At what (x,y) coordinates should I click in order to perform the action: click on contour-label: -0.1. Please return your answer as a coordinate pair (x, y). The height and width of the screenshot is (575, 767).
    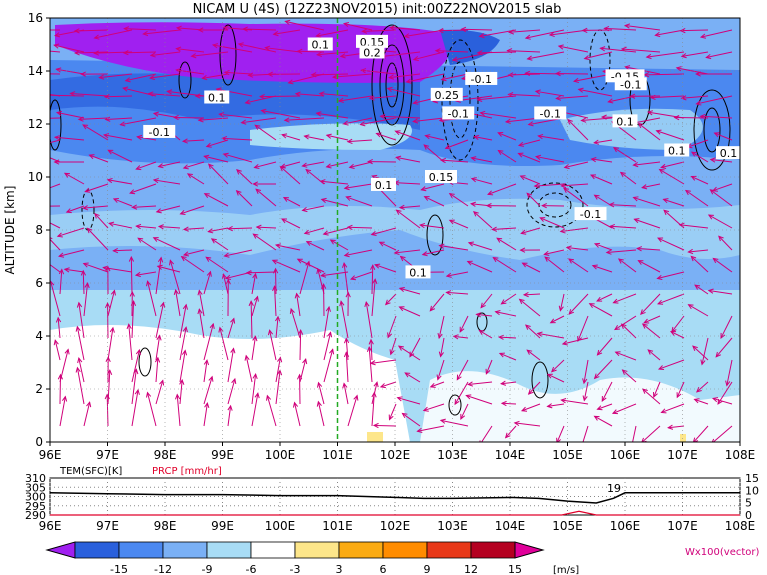
    Looking at the image, I should click on (630, 84).